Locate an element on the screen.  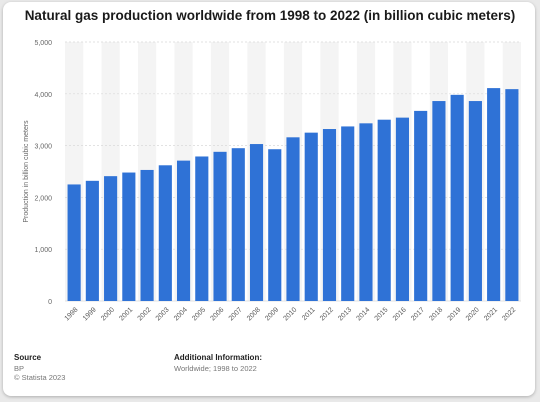
x-tick-label: 2020 is located at coordinates (473, 314).